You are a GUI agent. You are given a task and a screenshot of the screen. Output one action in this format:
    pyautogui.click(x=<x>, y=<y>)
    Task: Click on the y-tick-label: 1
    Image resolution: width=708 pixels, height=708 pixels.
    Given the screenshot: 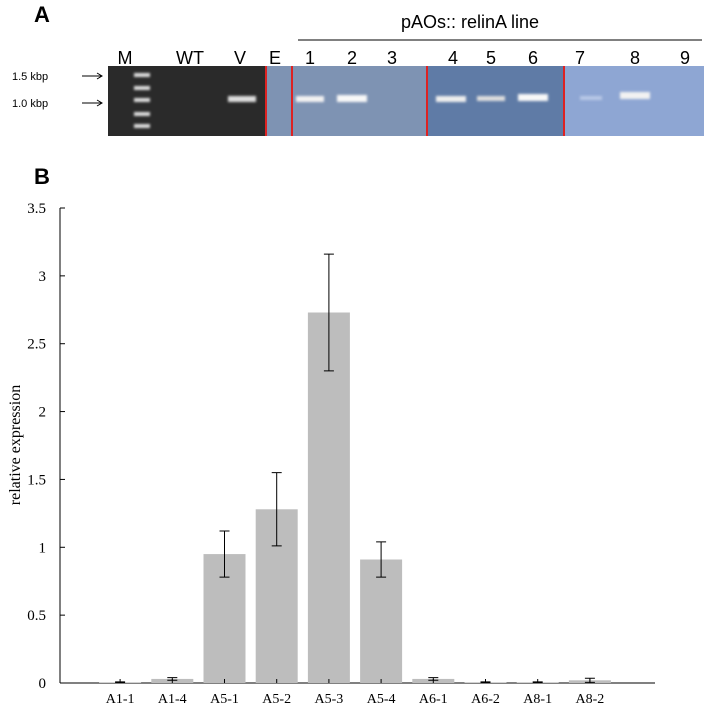 What is the action you would take?
    pyautogui.click(x=43, y=548)
    